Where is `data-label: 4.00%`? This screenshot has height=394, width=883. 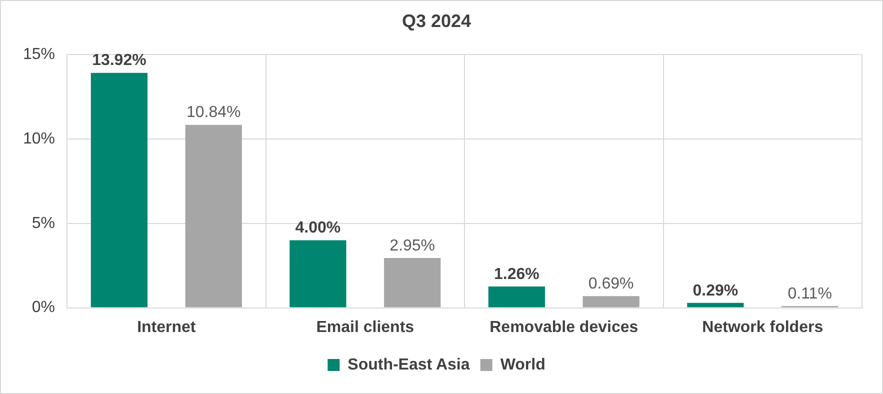 data-label: 4.00% is located at coordinates (318, 228).